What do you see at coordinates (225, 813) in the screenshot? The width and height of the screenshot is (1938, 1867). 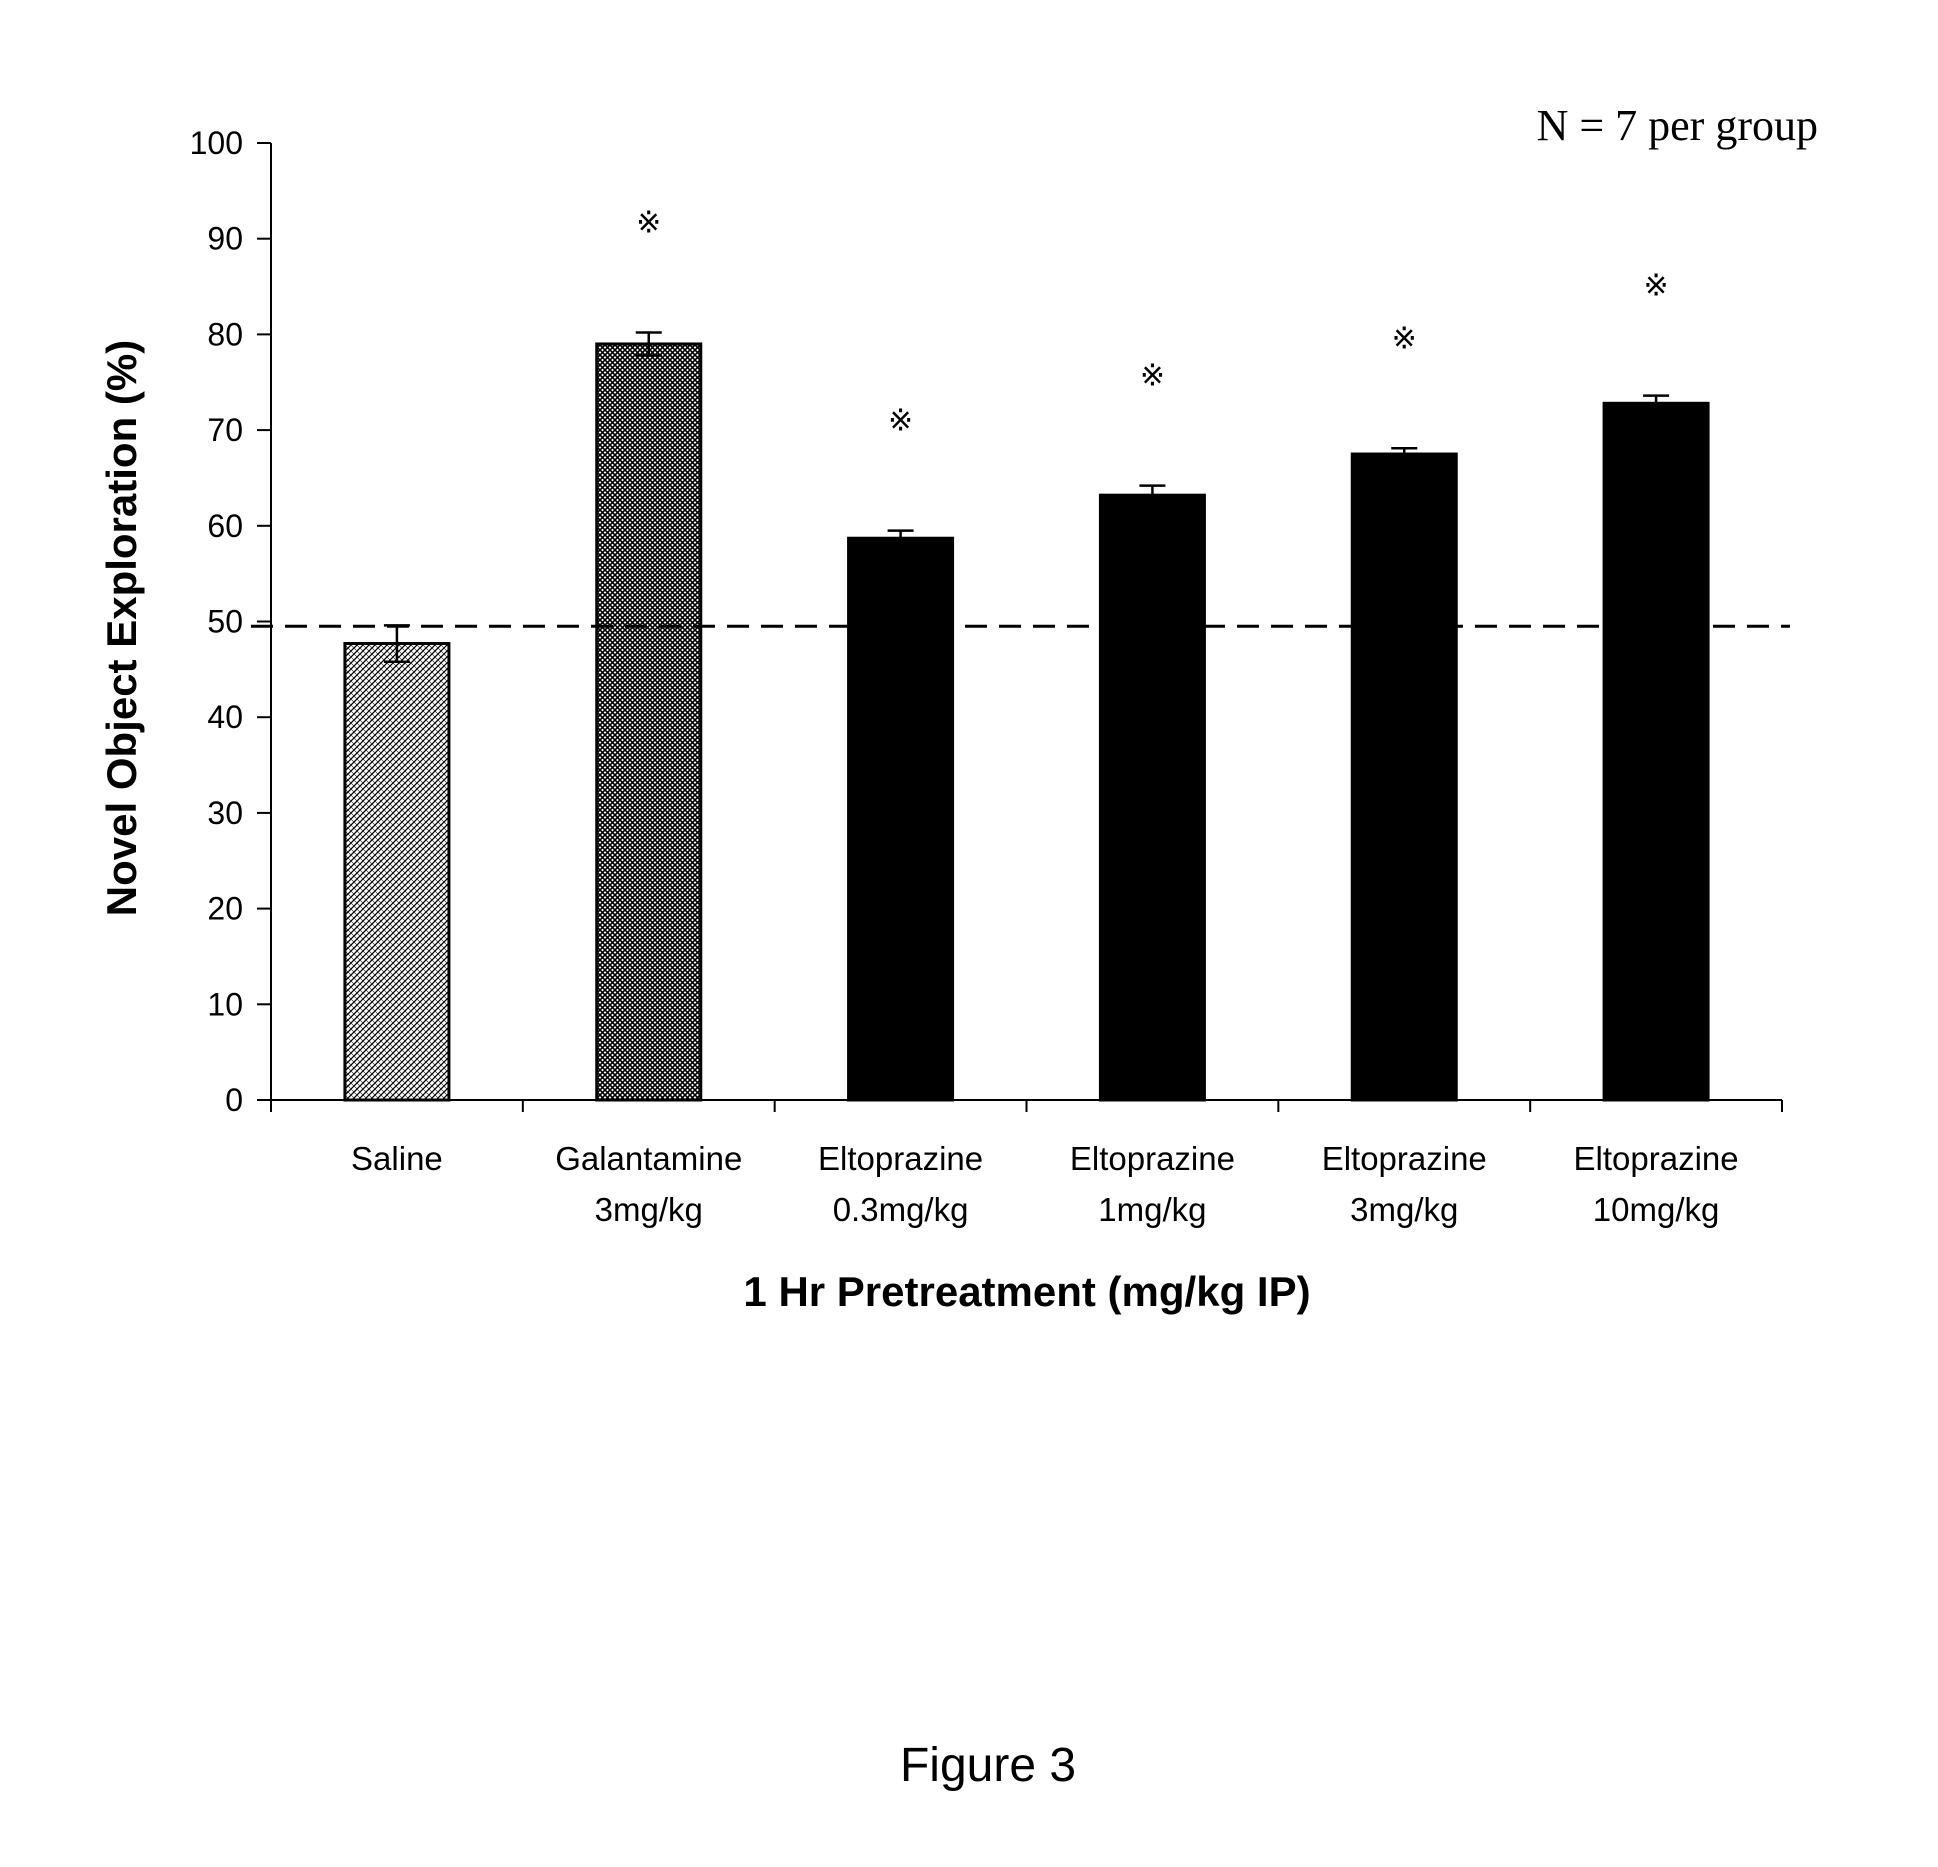 I see `y-tick-label: 30` at bounding box center [225, 813].